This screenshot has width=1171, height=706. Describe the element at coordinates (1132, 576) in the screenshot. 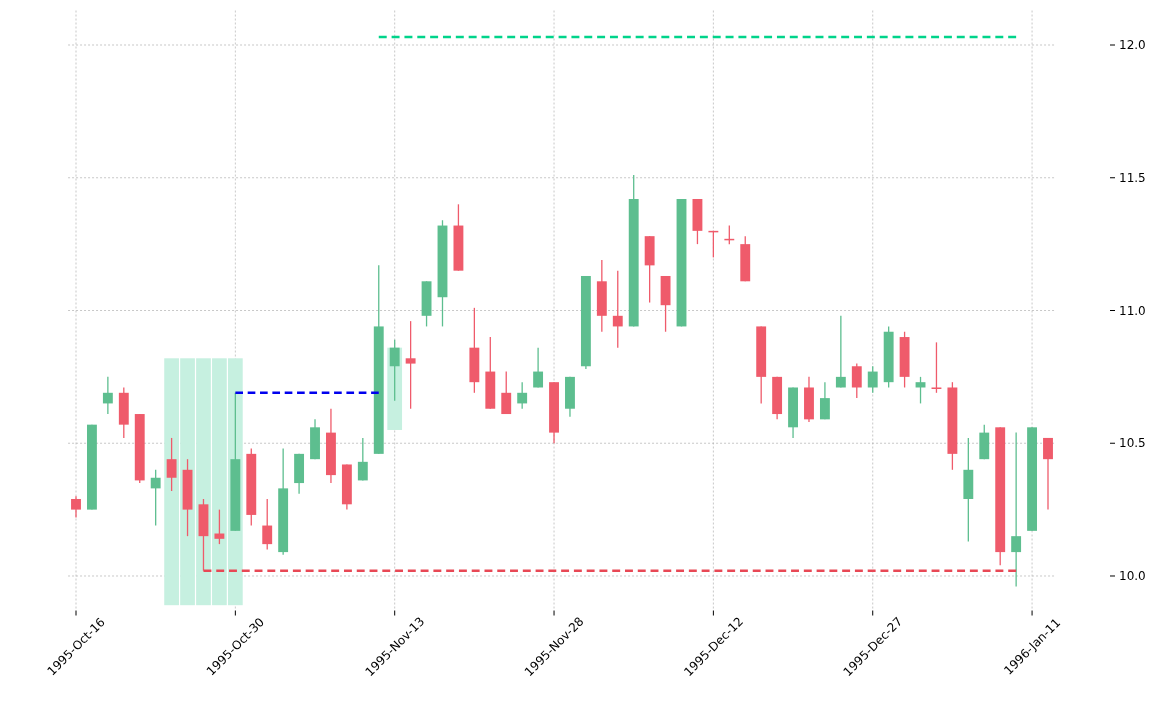

I see `y-tick-label: 10.0` at that location.